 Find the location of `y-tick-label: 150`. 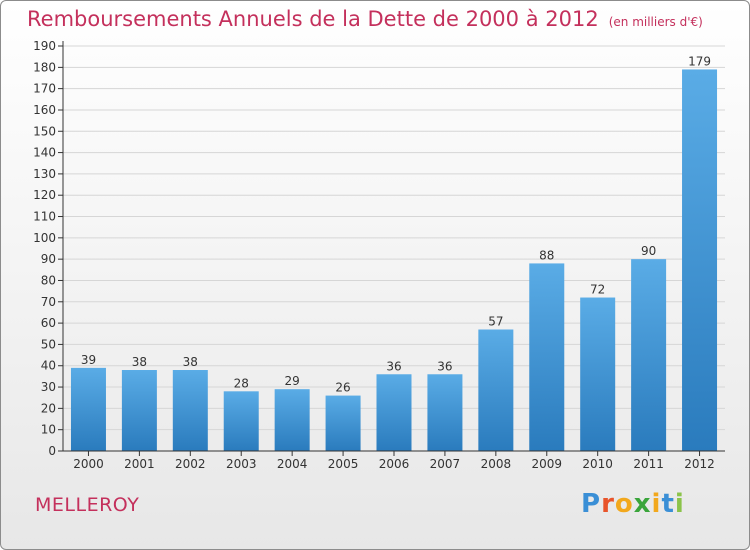

y-tick-label: 150 is located at coordinates (44, 131).